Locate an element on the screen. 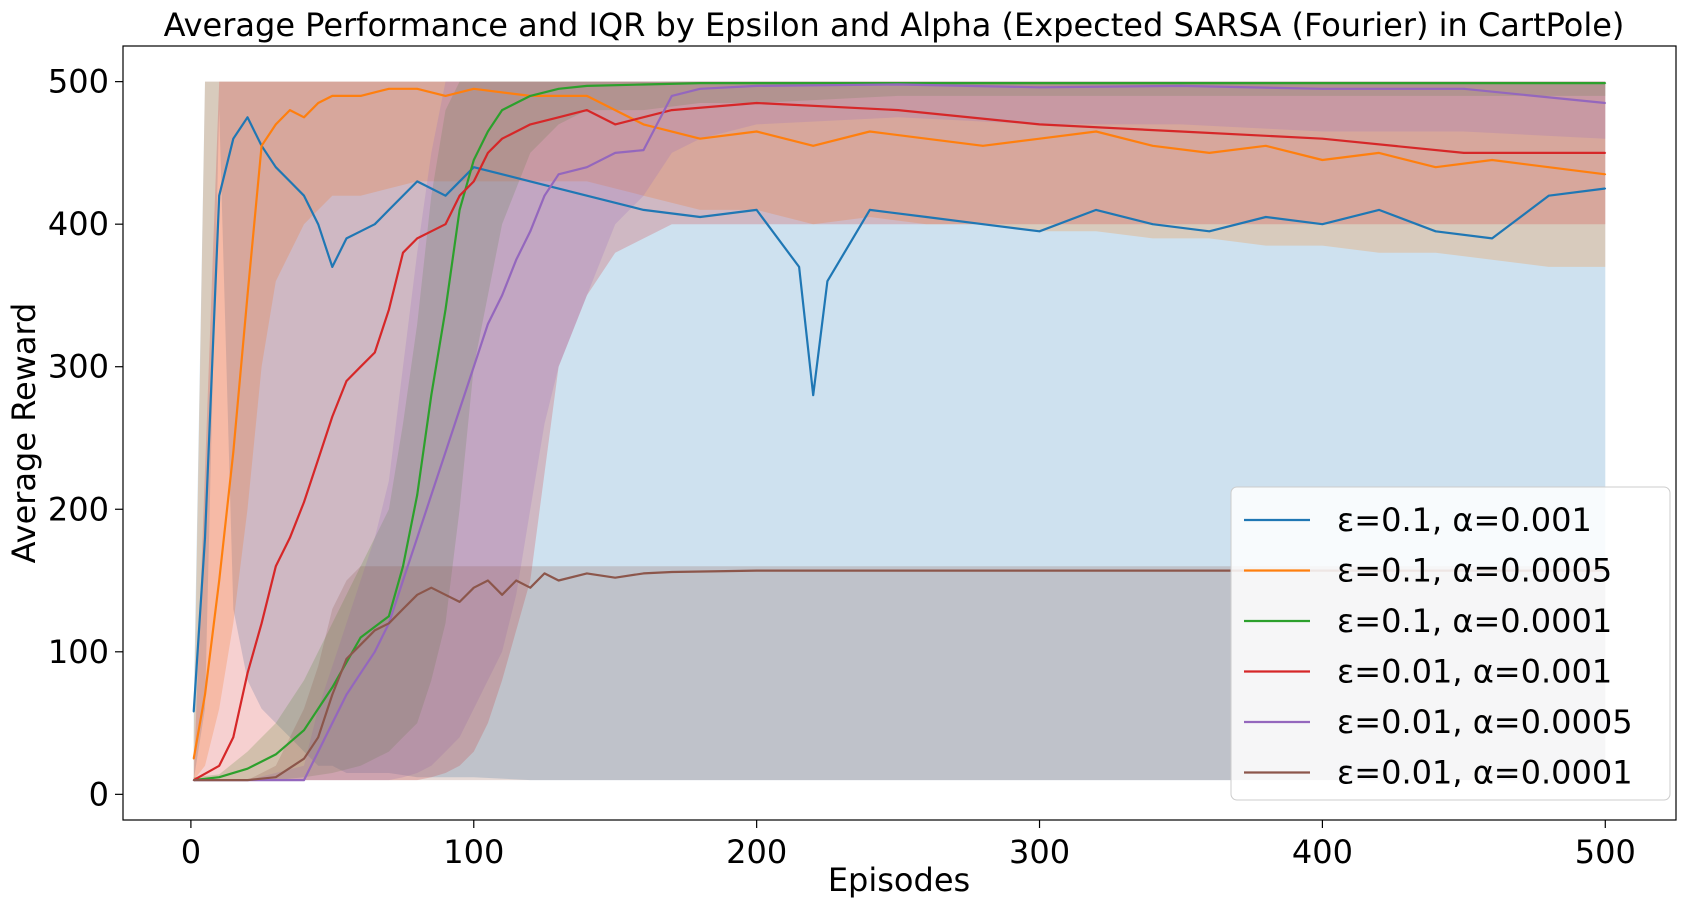  x-tick-label: 400 is located at coordinates (1322, 852).